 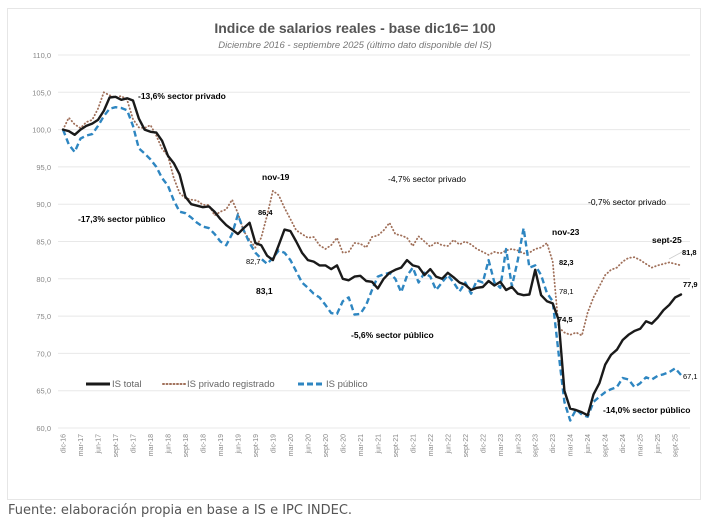 I want to click on x-tick-label: sept-24, so click(x=606, y=445).